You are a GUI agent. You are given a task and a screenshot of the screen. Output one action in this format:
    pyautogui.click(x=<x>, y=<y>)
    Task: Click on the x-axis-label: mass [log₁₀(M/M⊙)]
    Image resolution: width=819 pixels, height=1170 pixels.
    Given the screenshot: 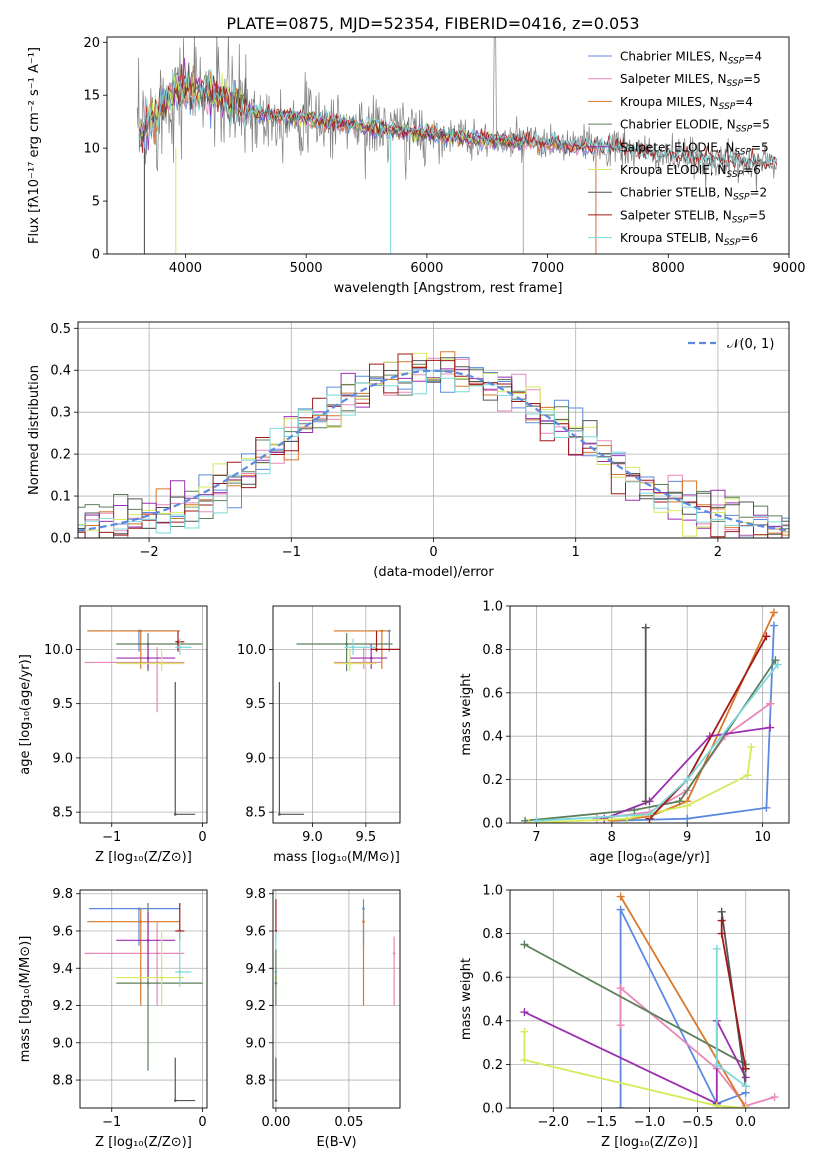 What is the action you would take?
    pyautogui.click(x=336, y=857)
    